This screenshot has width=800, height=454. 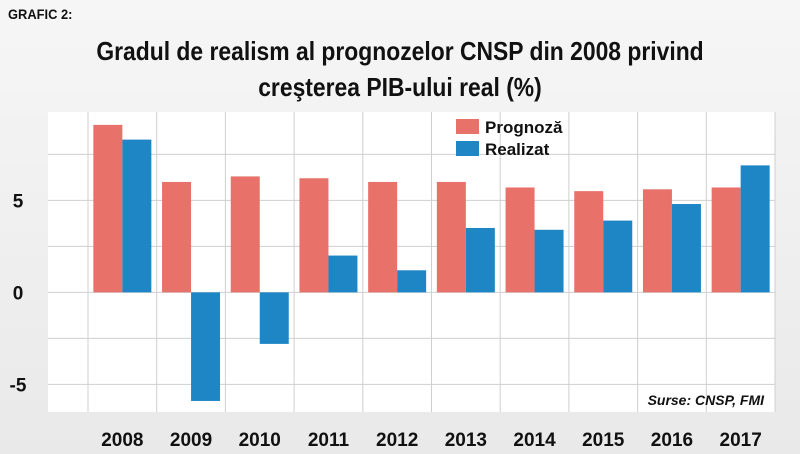 I want to click on x-axis-ticks: 2008 2009 2010 2011 2012 2013 2014 2015 2016 2017, so click(x=431, y=440).